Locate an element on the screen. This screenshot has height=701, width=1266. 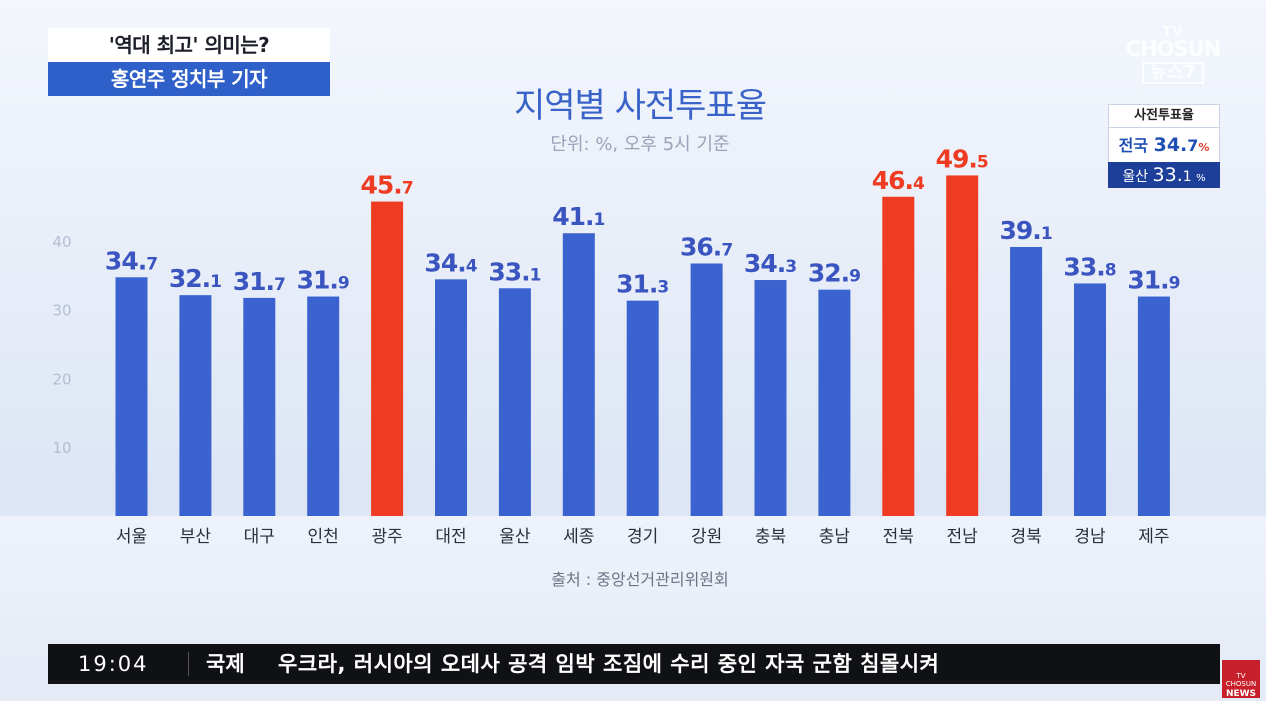
national-label: 전국 is located at coordinates (1133, 145).